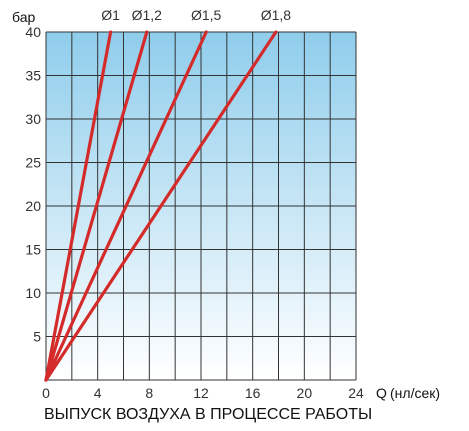  I want to click on y-tick-label: 30, so click(33, 119).